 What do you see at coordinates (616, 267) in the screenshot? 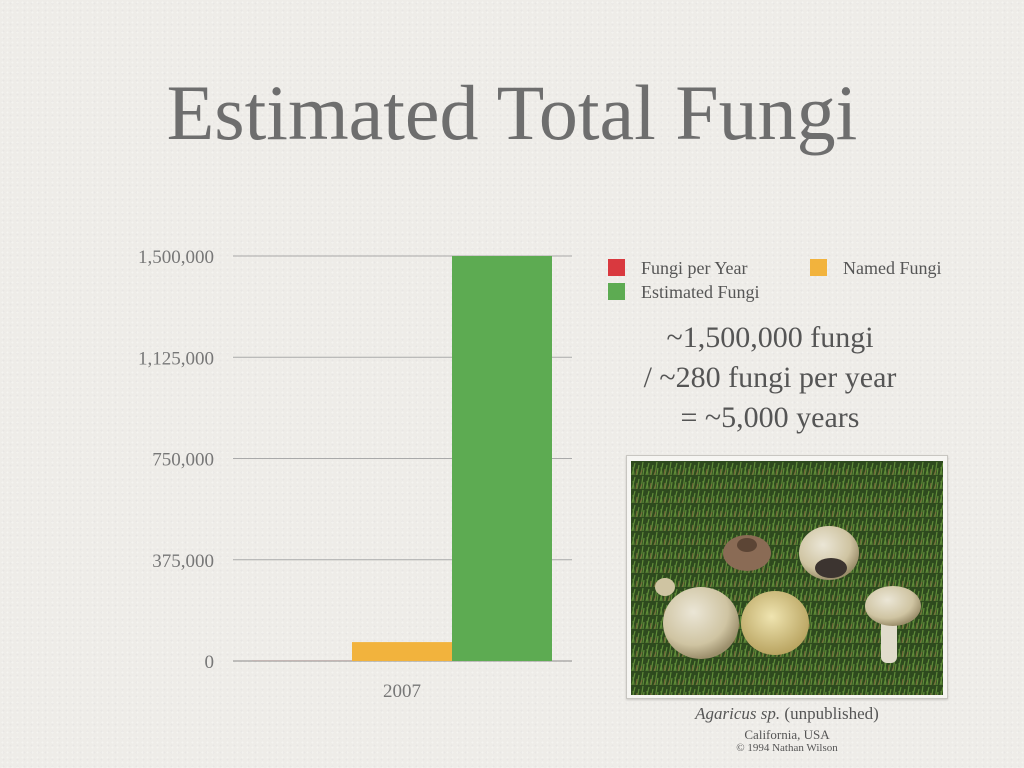
I see `legend-swatch-fungi-per-year` at bounding box center [616, 267].